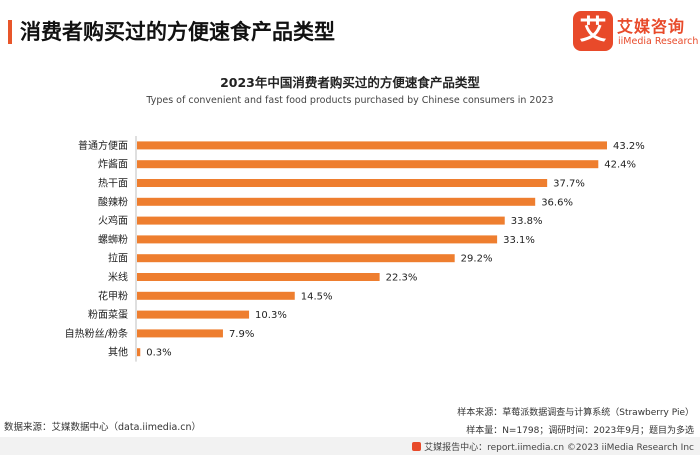  I want to click on value-label: 43.2%, so click(629, 146).